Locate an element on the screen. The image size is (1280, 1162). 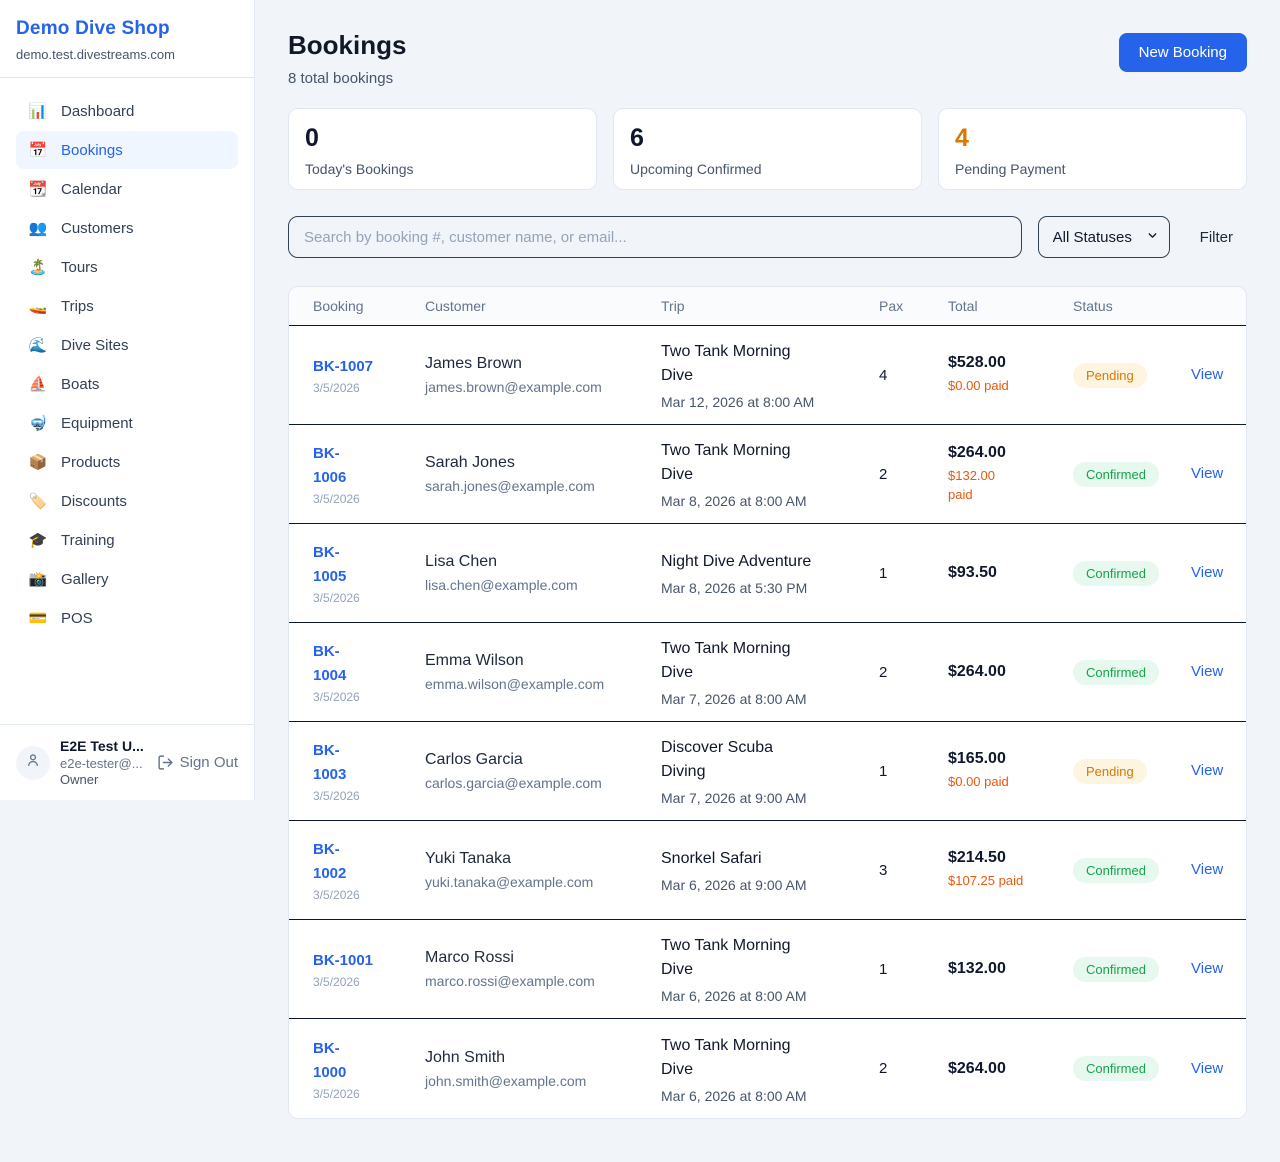
sidebar-item-label: Dive Sites is located at coordinates (95, 345).